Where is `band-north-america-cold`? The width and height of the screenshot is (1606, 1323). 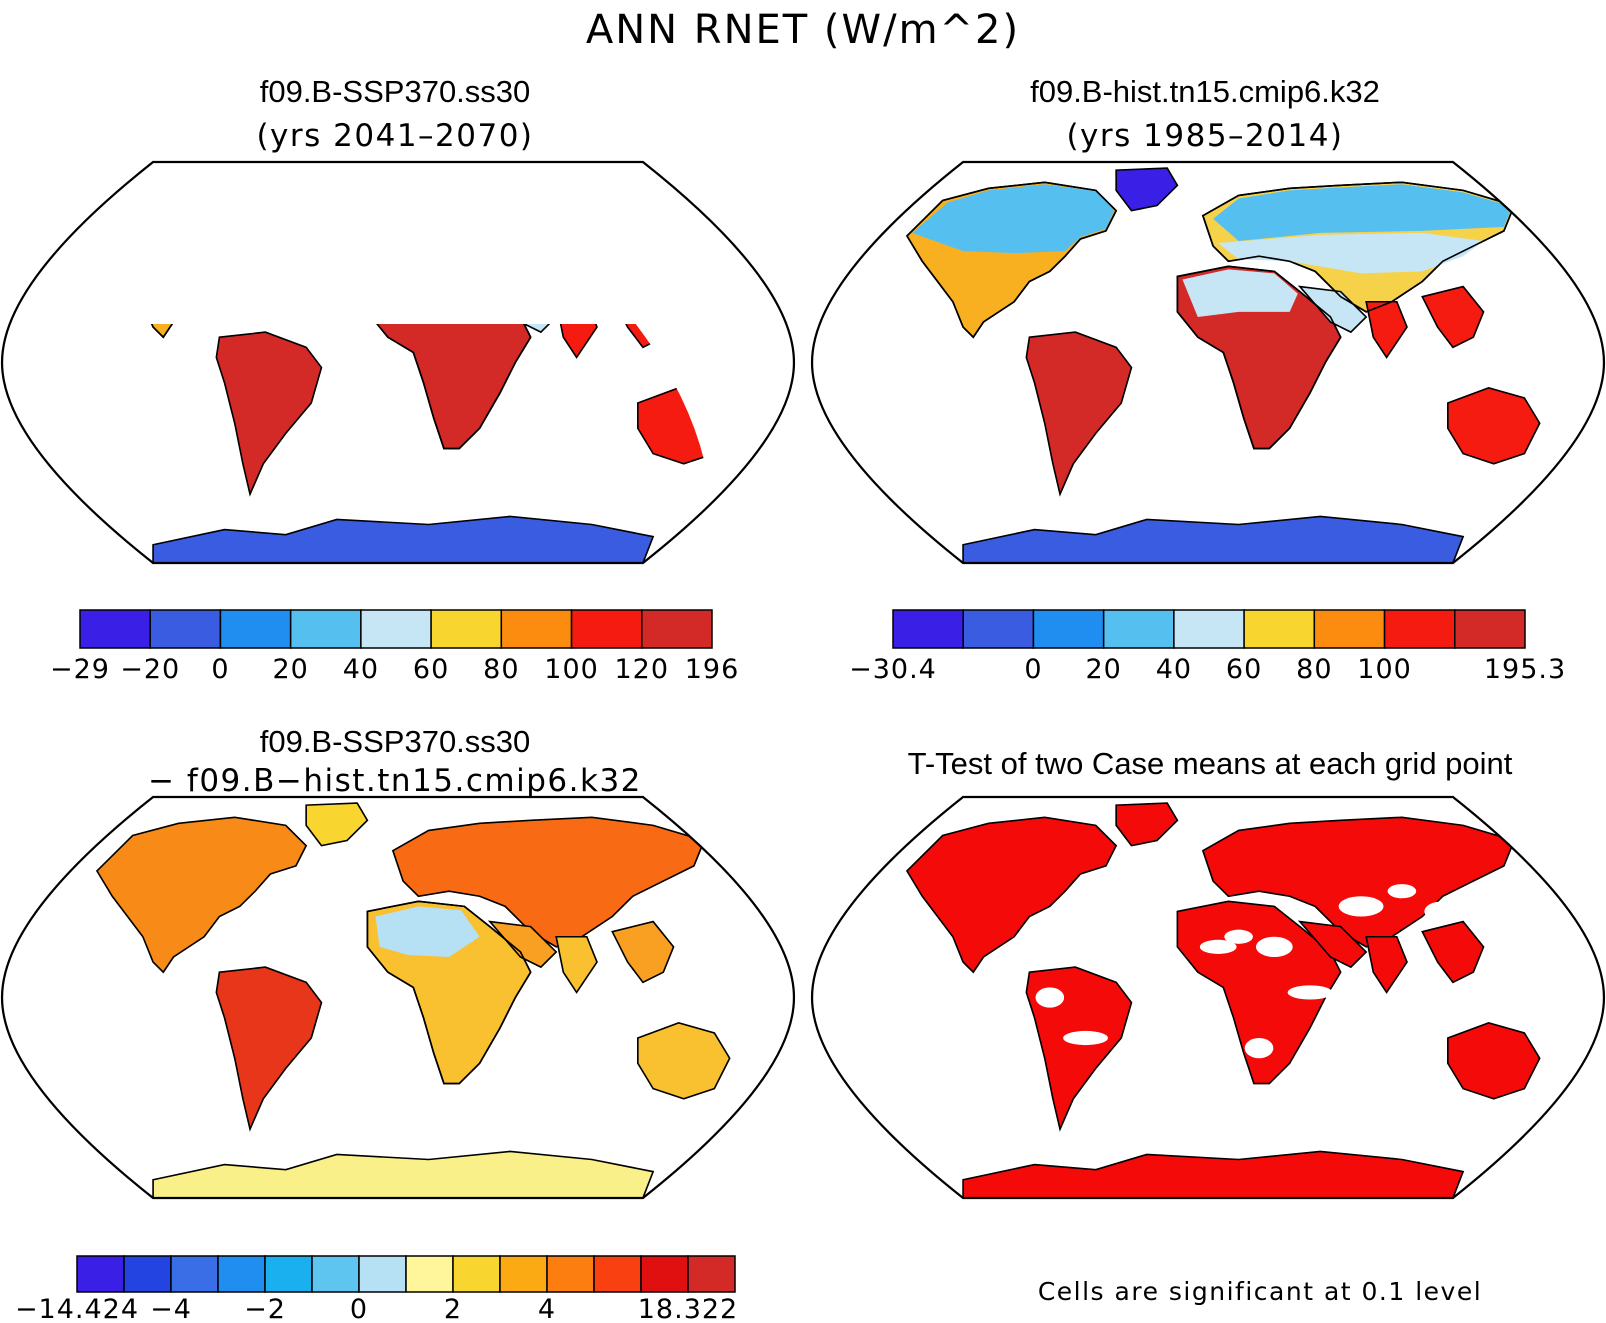 band-north-america-cold is located at coordinates (1013, 219).